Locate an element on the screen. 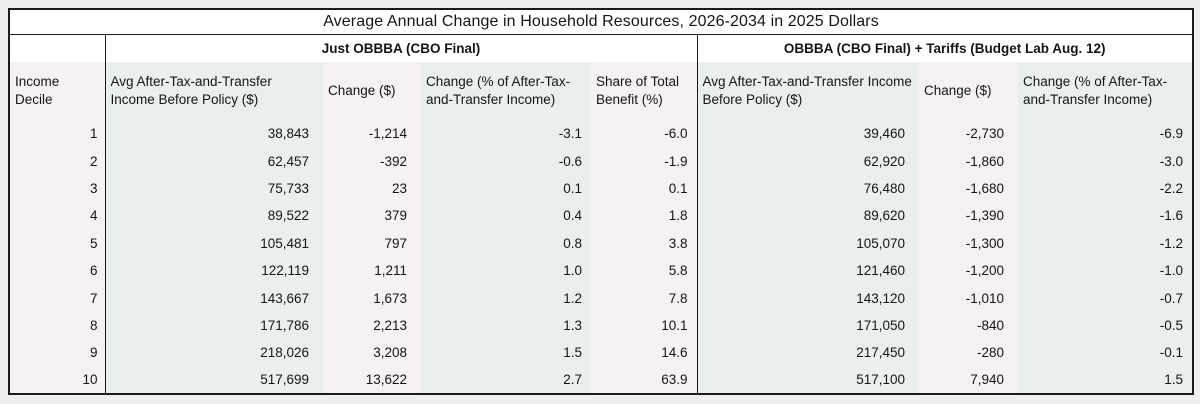 This screenshot has height=404, width=1200. group-header-blank-cell is located at coordinates (57, 48).